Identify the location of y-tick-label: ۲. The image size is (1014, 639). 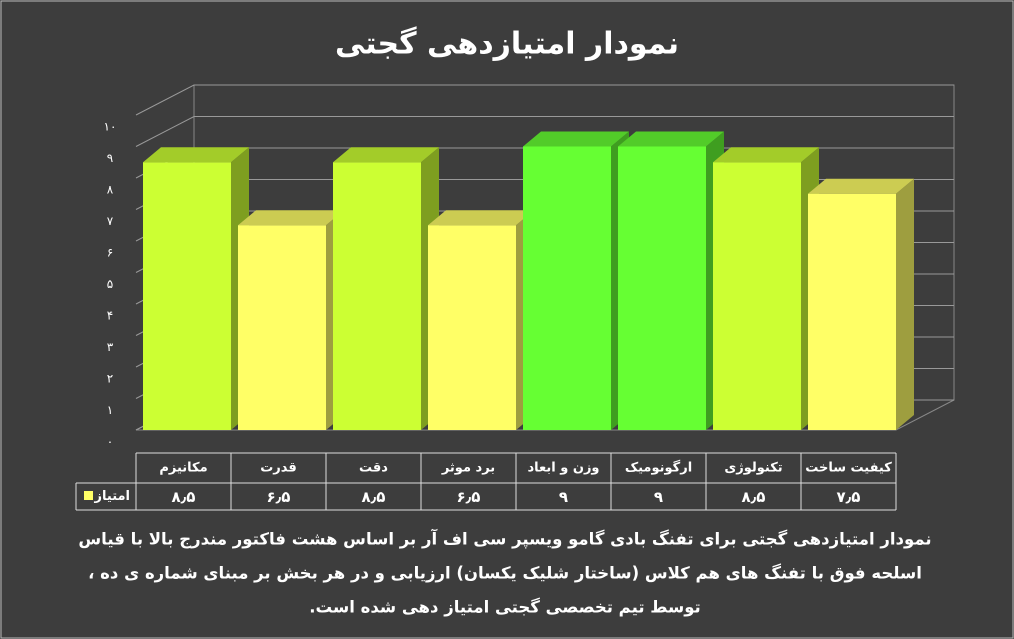
(110, 379).